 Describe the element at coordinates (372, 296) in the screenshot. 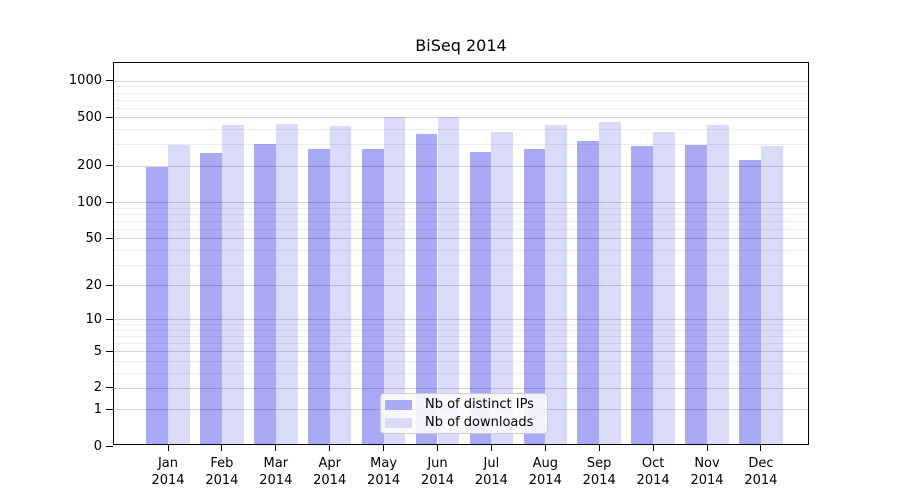

I see `bar-distinct-ips-may` at that location.